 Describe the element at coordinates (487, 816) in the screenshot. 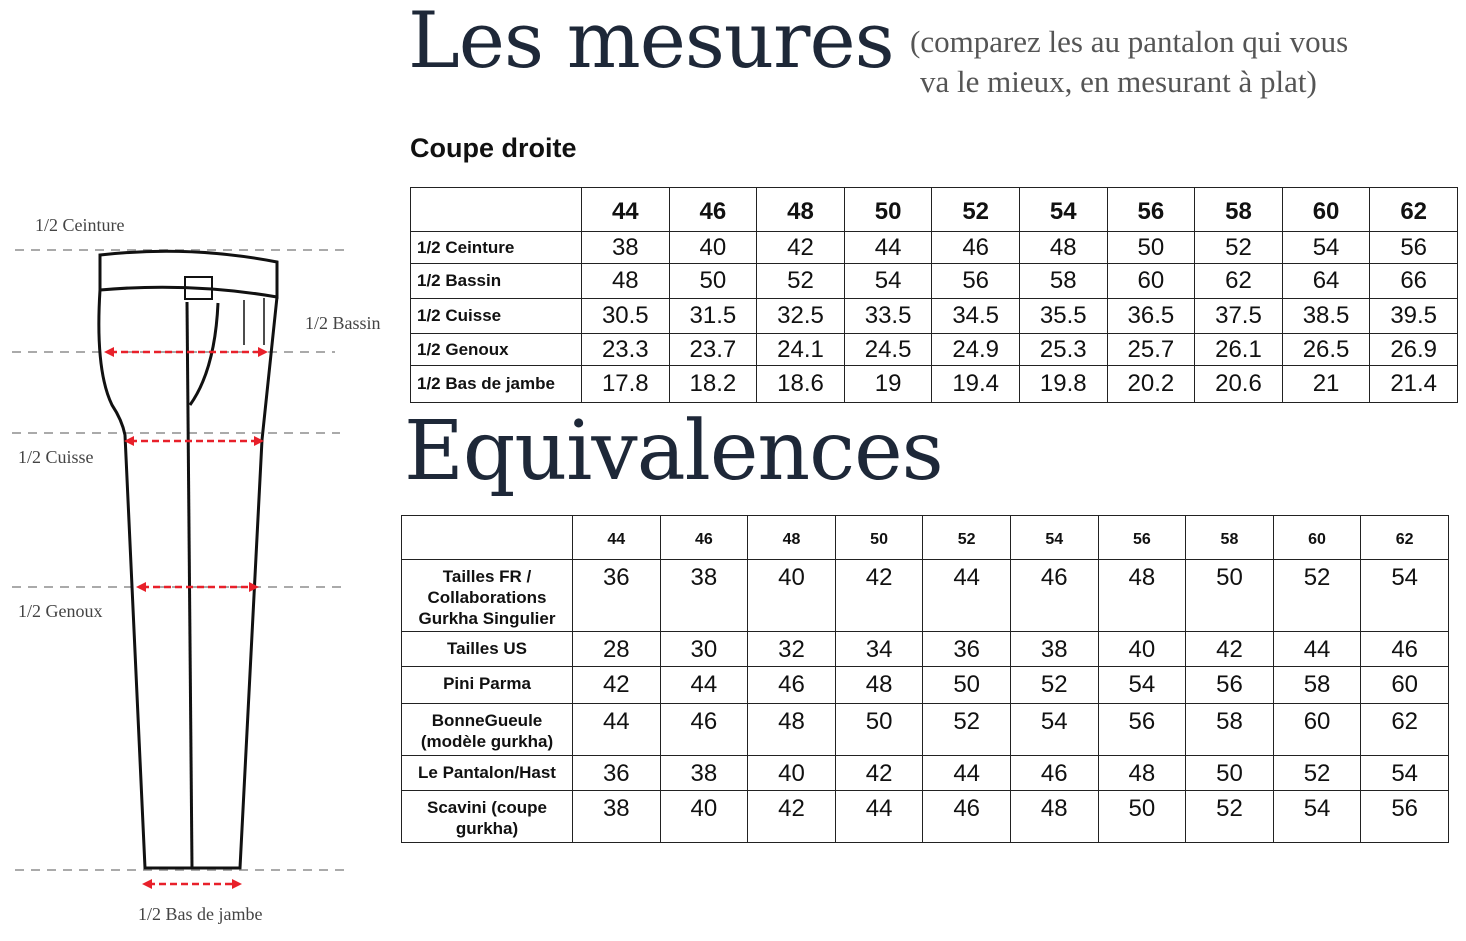

I see `row-label: Scavini (coupe gurkha)` at that location.